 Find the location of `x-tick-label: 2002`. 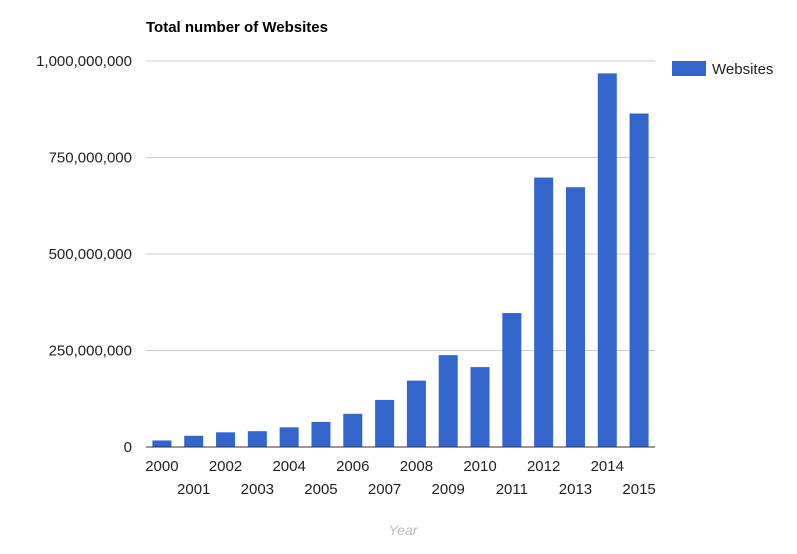

x-tick-label: 2002 is located at coordinates (225, 466).